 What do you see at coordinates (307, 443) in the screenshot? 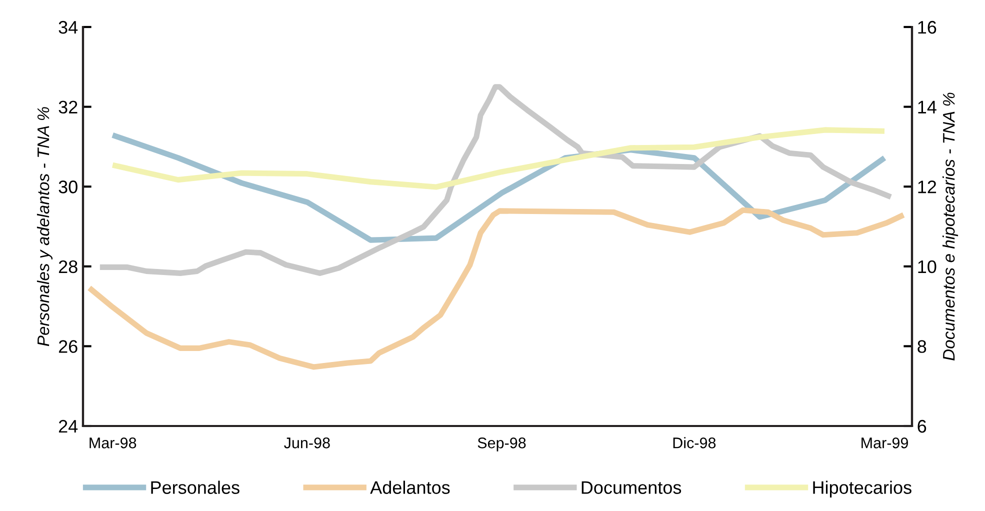
I see `x-tick-label: Jun-98` at bounding box center [307, 443].